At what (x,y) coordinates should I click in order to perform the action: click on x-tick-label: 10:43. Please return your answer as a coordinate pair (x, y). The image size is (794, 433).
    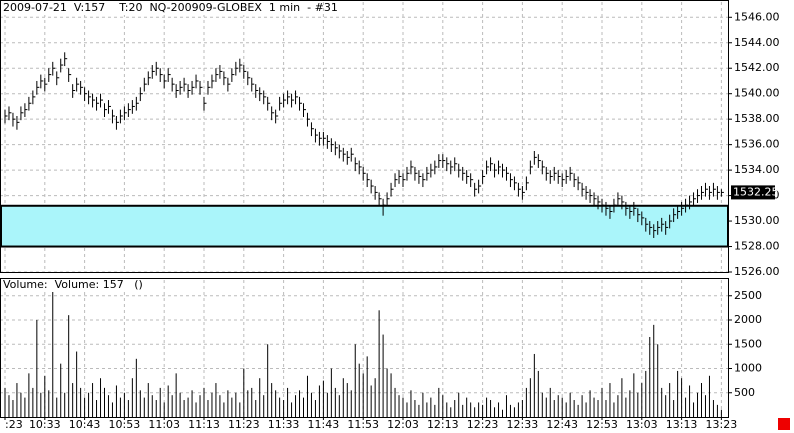
    Looking at the image, I should click on (85, 424).